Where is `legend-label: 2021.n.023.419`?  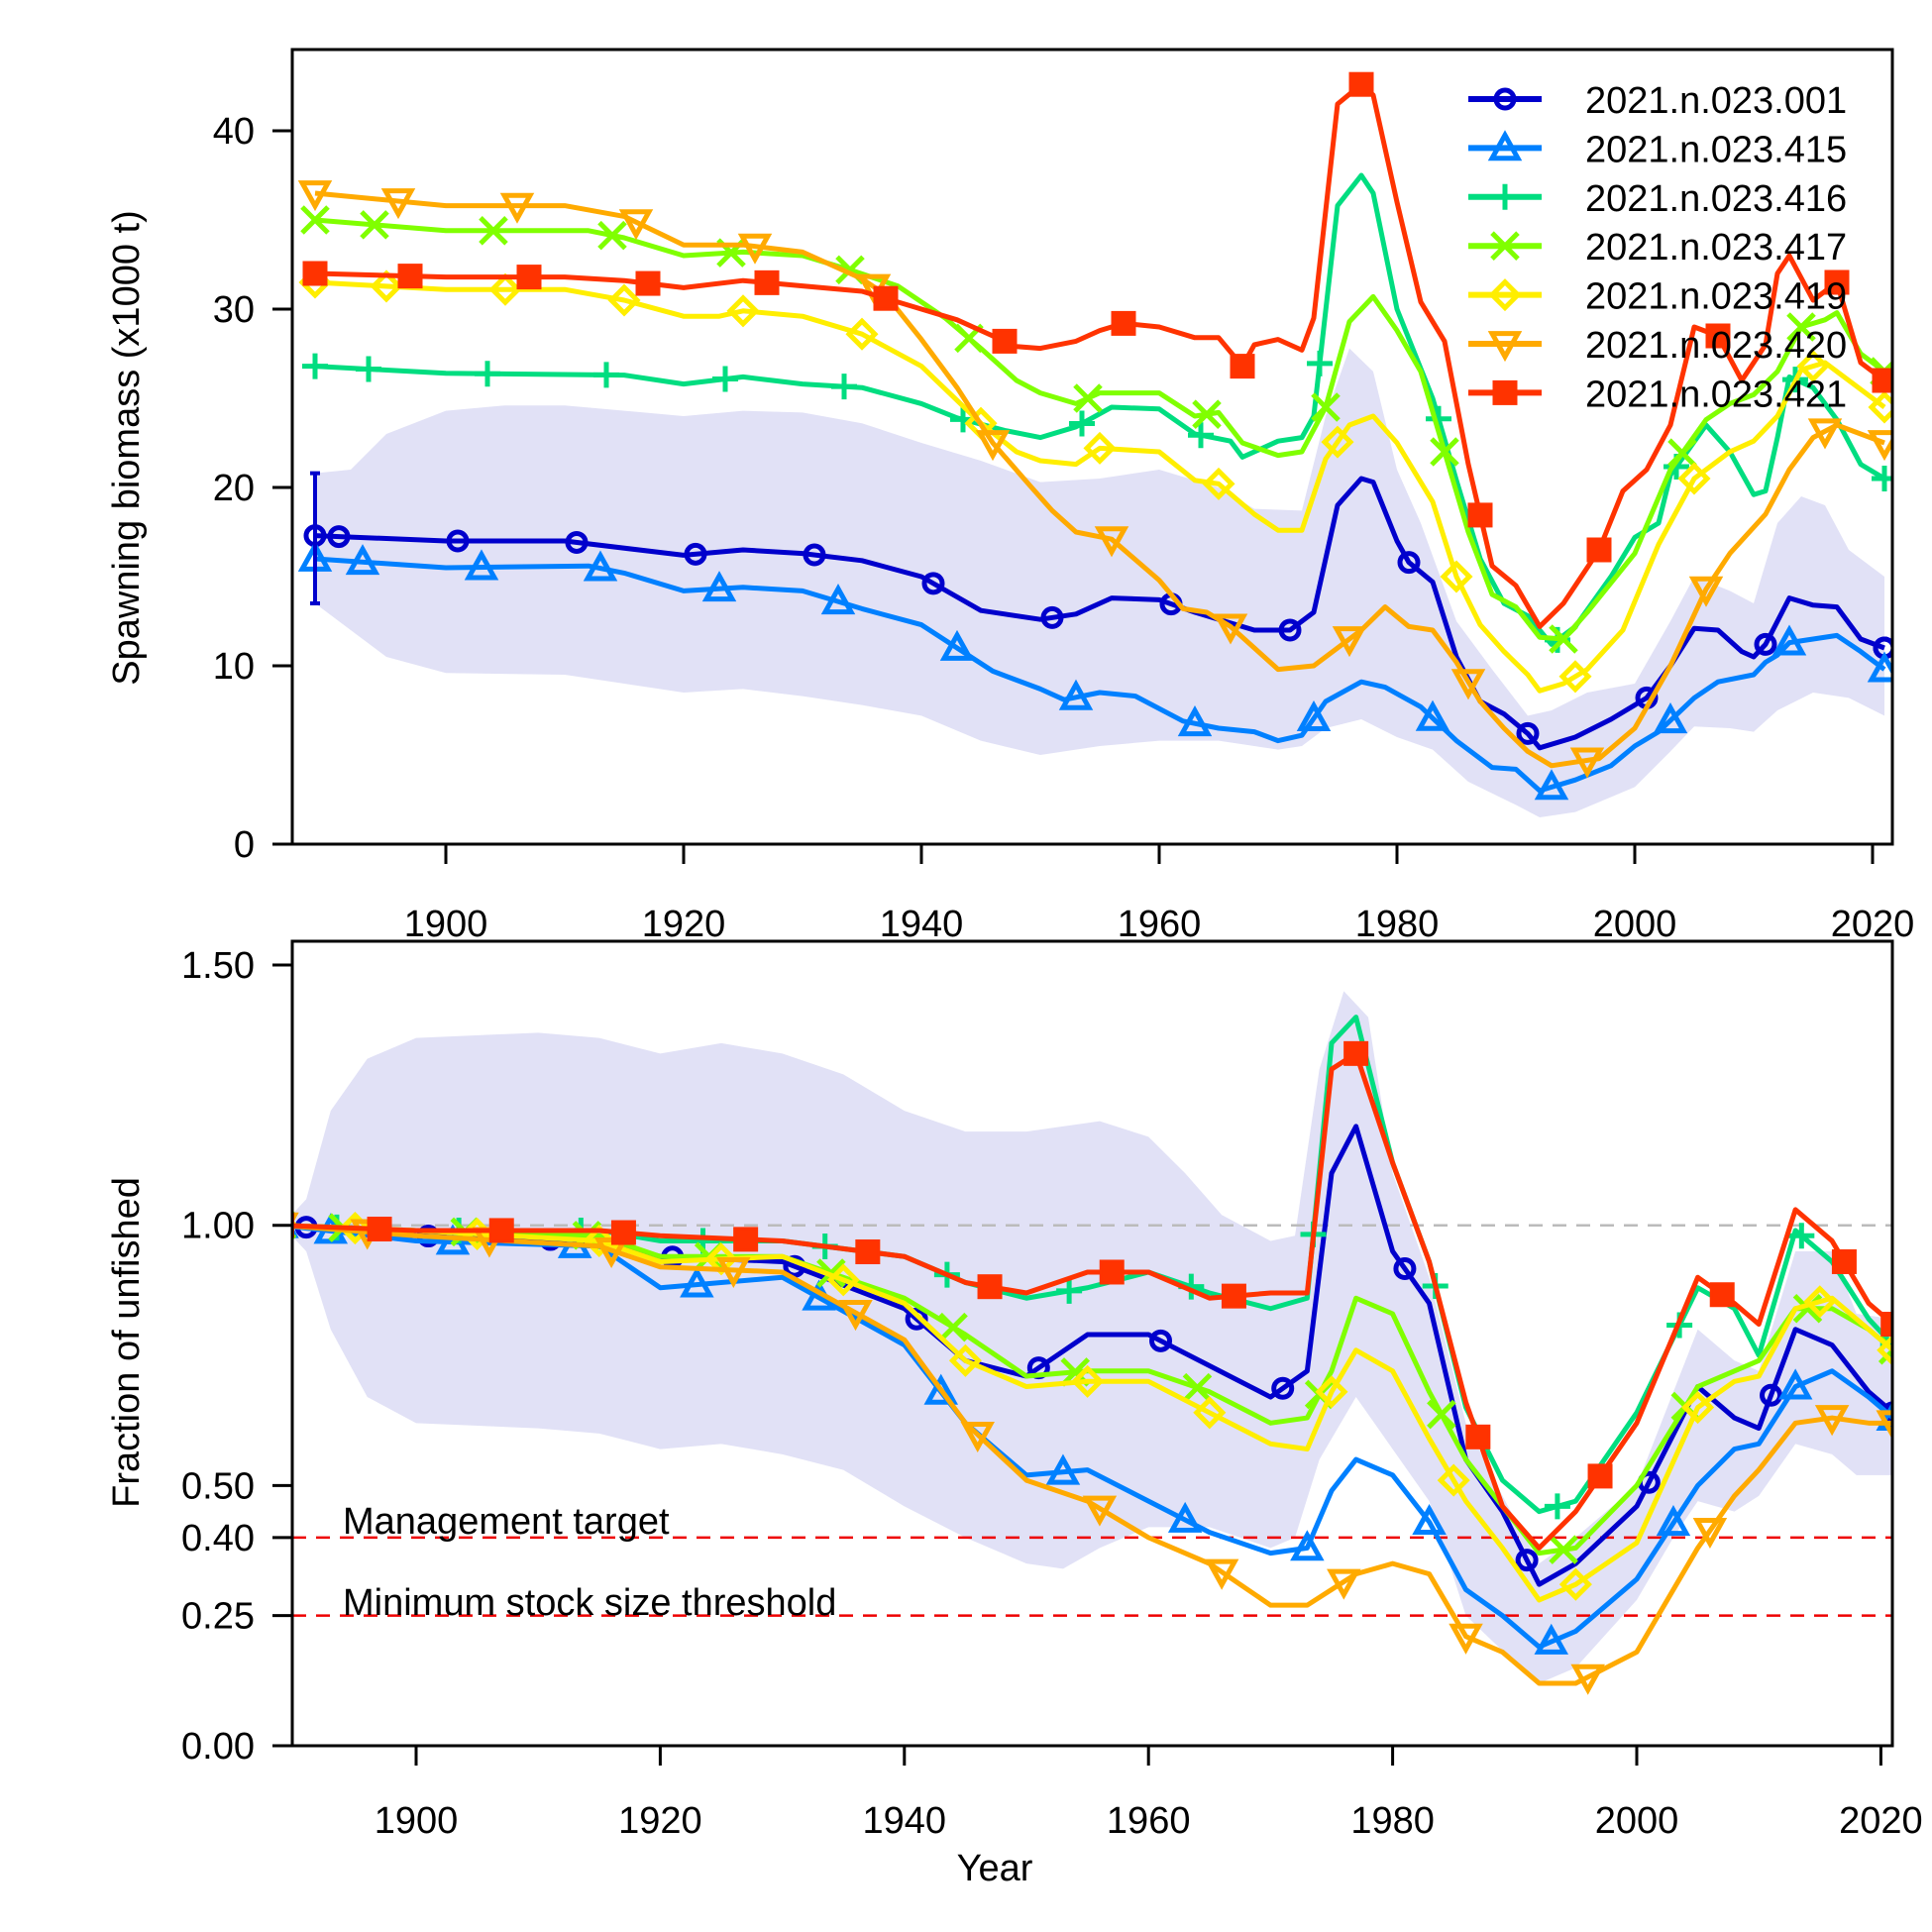 legend-label: 2021.n.023.419 is located at coordinates (1716, 297).